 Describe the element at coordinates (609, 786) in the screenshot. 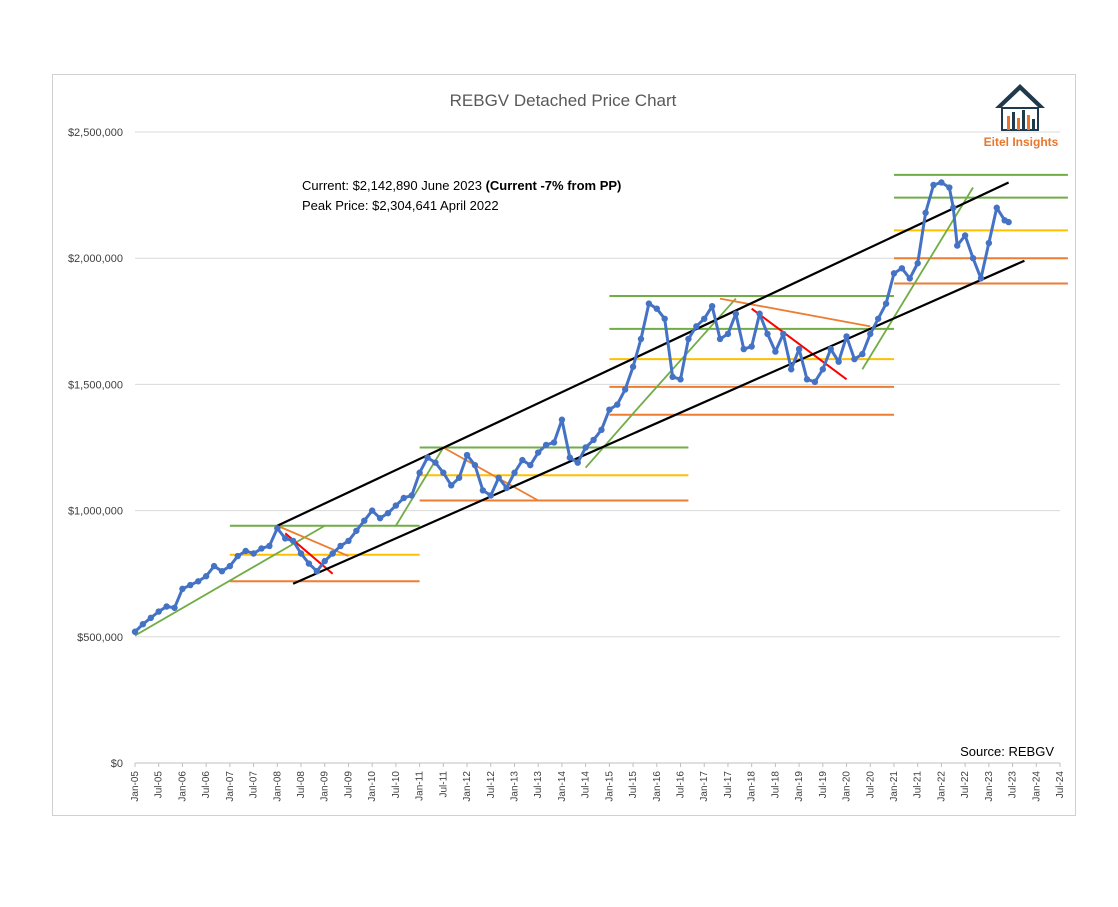

I see `x-tick-label: Jan-15` at that location.